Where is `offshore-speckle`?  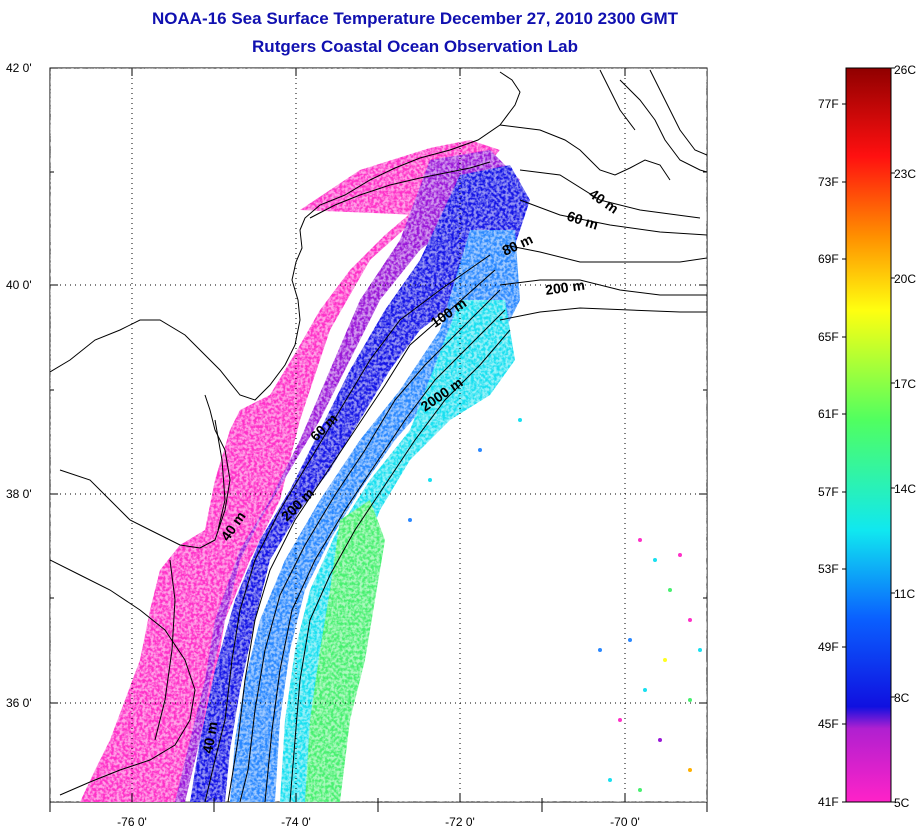
offshore-speckle is located at coordinates (555, 605).